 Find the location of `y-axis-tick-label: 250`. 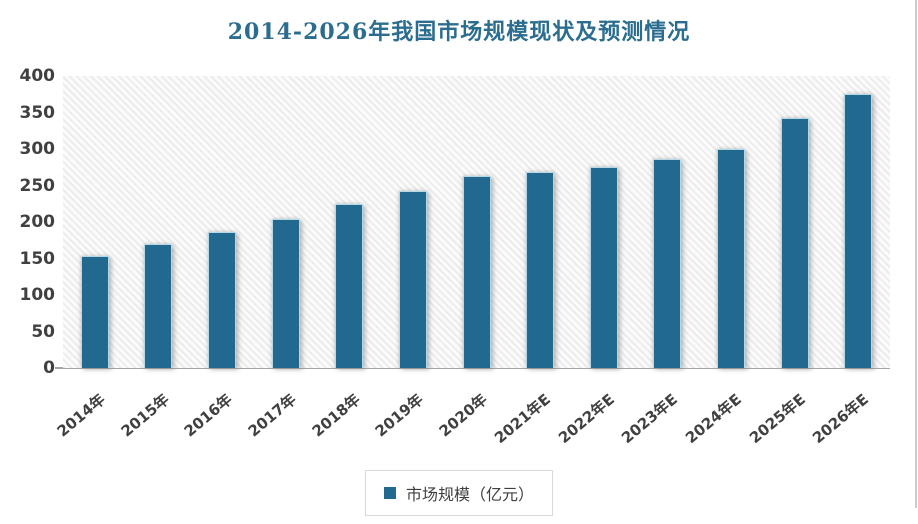

y-axis-tick-label: 250 is located at coordinates (37, 185).